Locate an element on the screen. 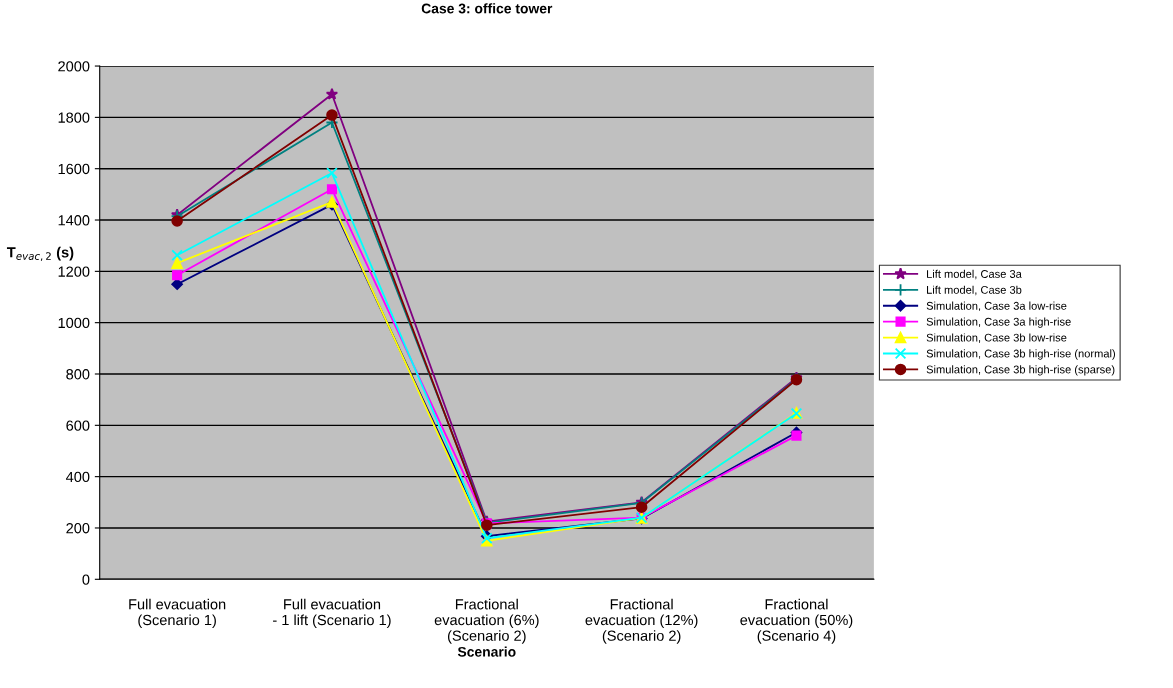 Image resolution: width=1173 pixels, height=688 pixels. legend-label: Simulation, Case 3a high-rise is located at coordinates (998, 322).